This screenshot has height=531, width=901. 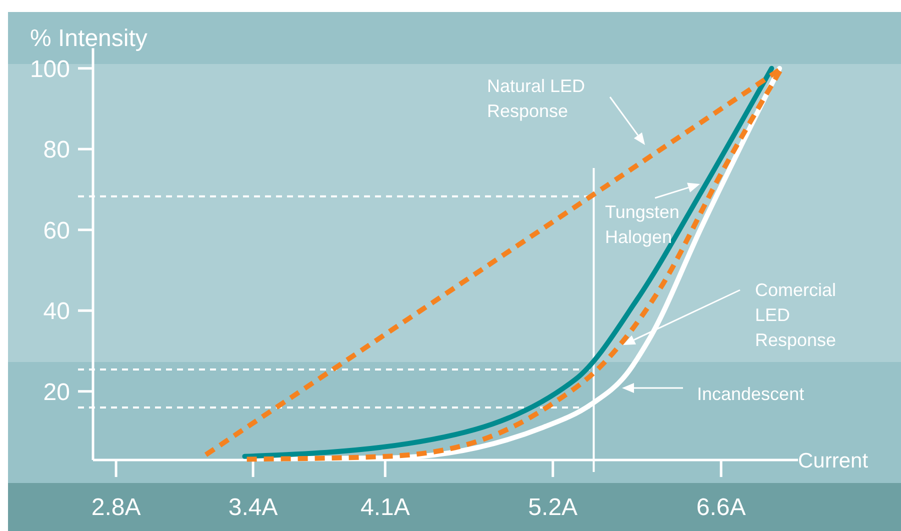 What do you see at coordinates (56, 312) in the screenshot?
I see `y-tick-label: 40` at bounding box center [56, 312].